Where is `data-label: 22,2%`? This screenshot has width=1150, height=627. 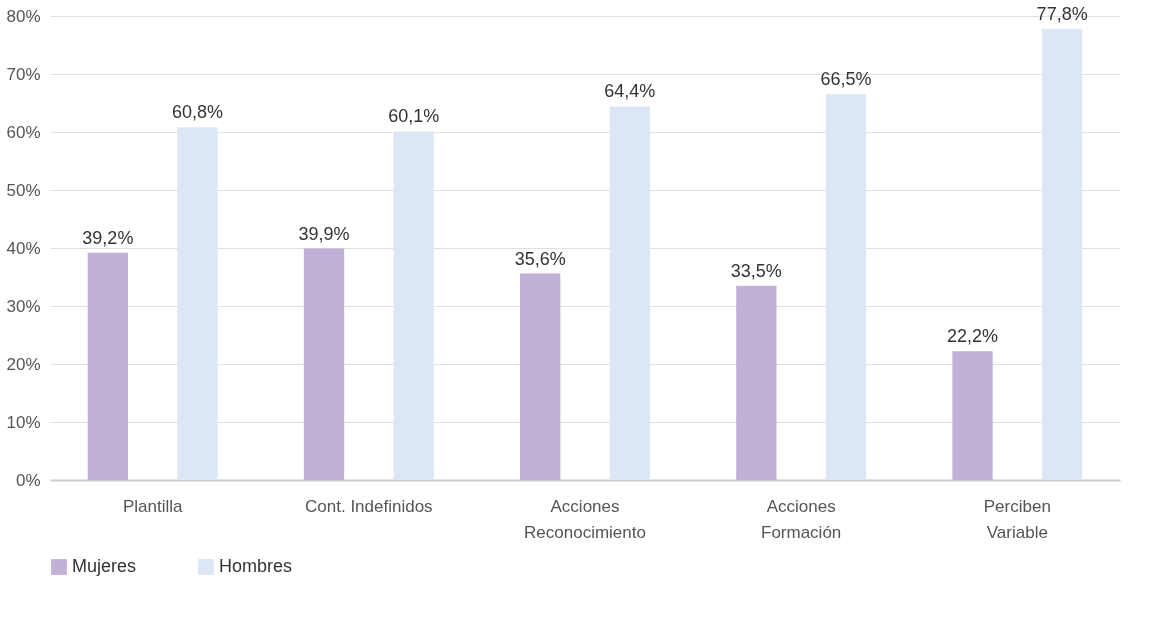 data-label: 22,2% is located at coordinates (972, 336).